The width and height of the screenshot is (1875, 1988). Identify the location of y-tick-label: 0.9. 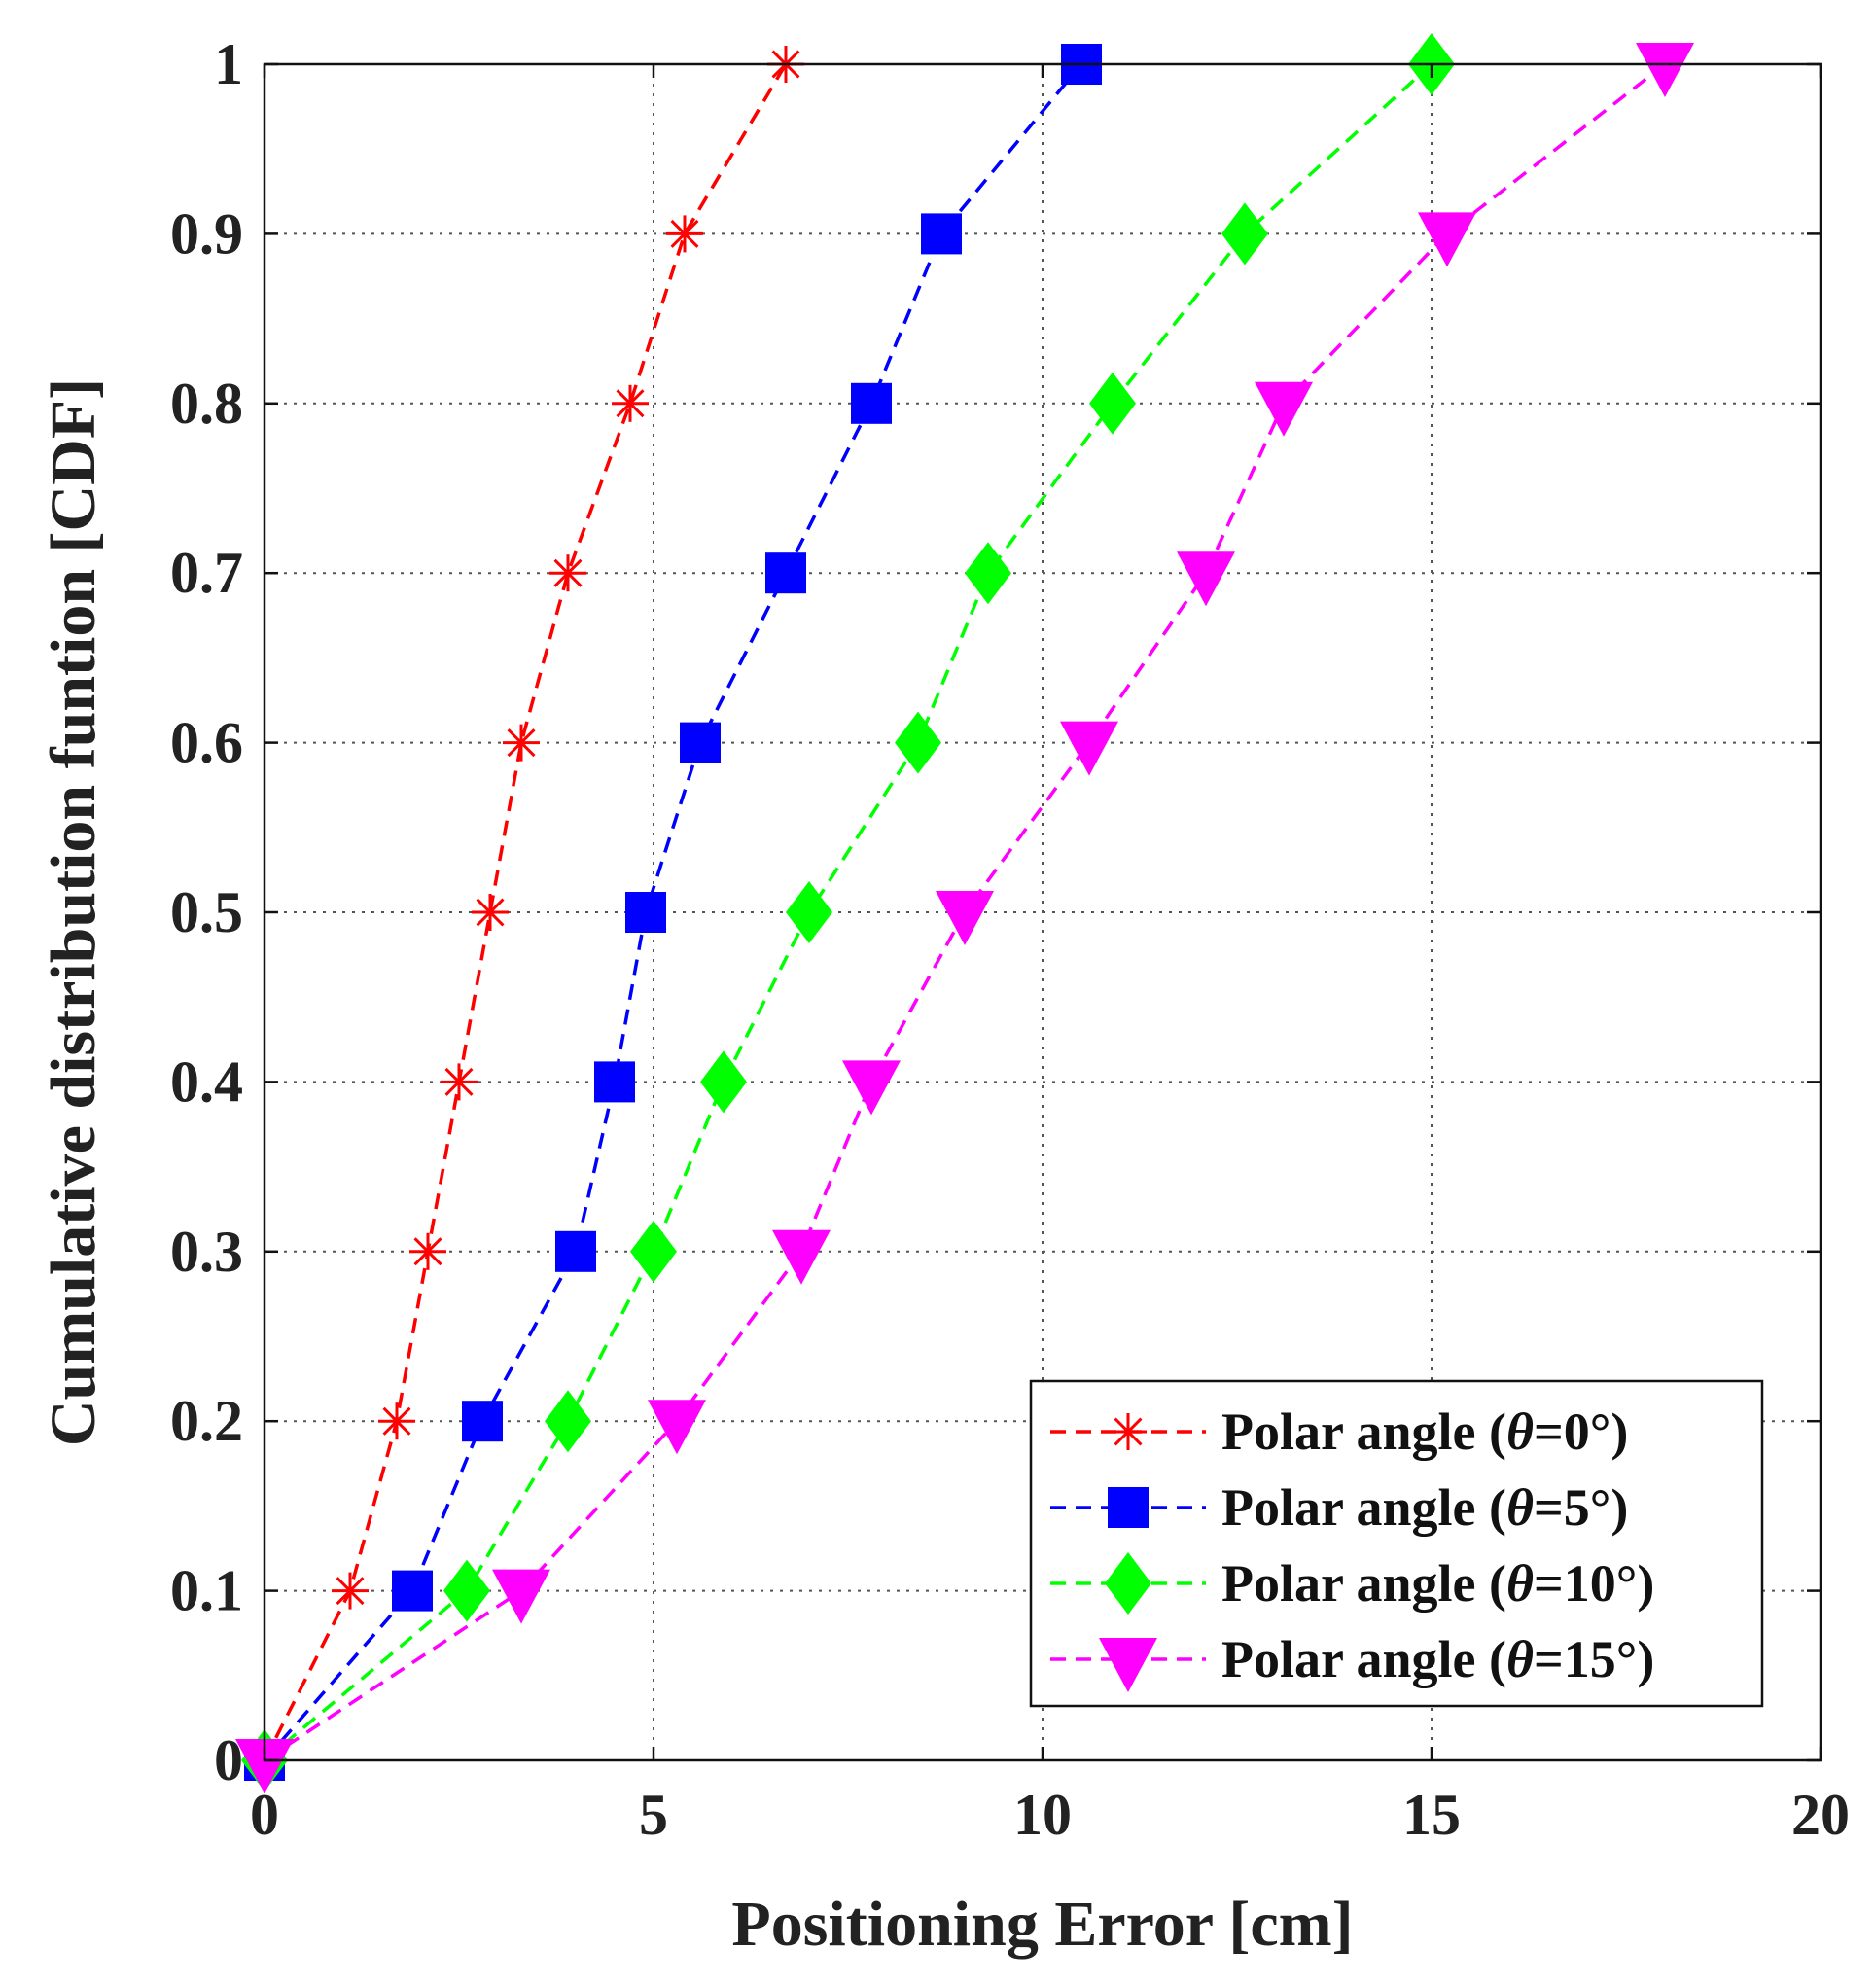
(206, 233).